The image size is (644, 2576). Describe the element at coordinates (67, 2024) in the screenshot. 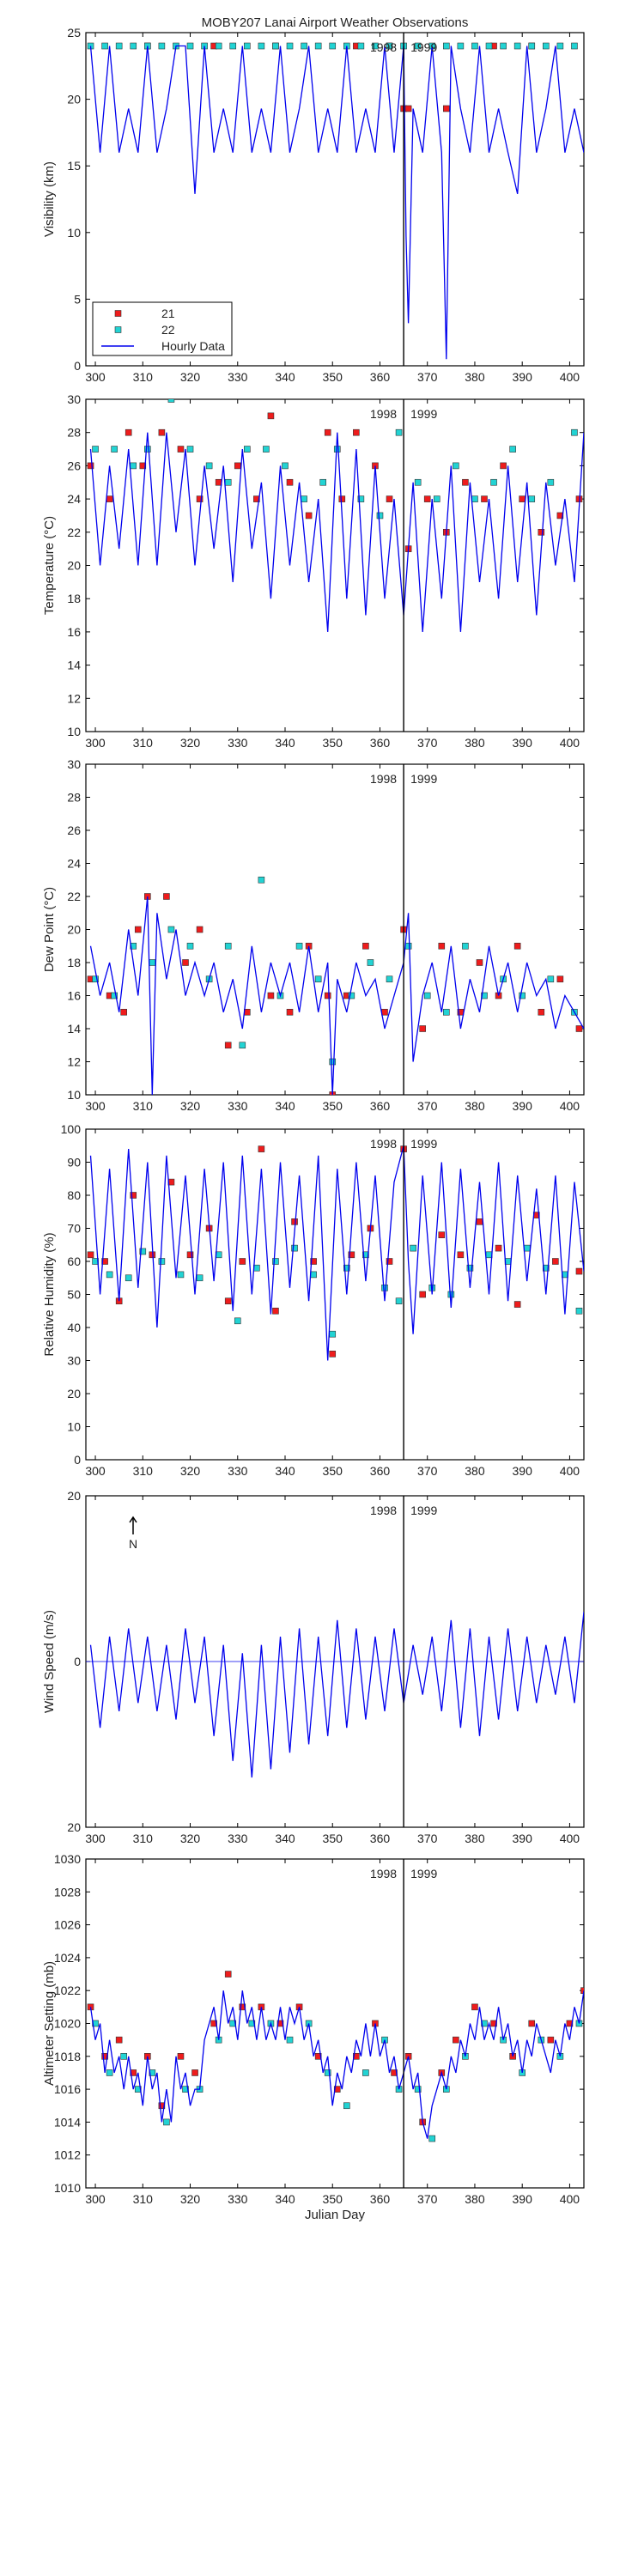

I see `y-tick-label: 1020` at that location.